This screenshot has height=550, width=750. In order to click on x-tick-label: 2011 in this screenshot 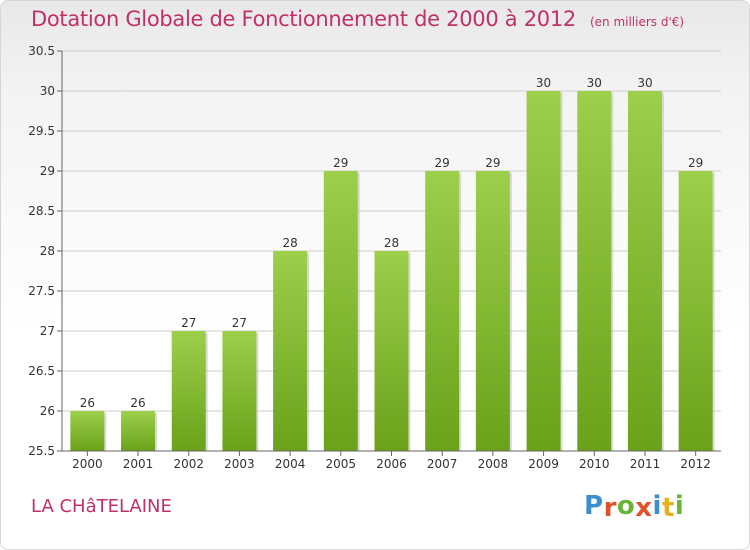, I will do `click(645, 464)`.